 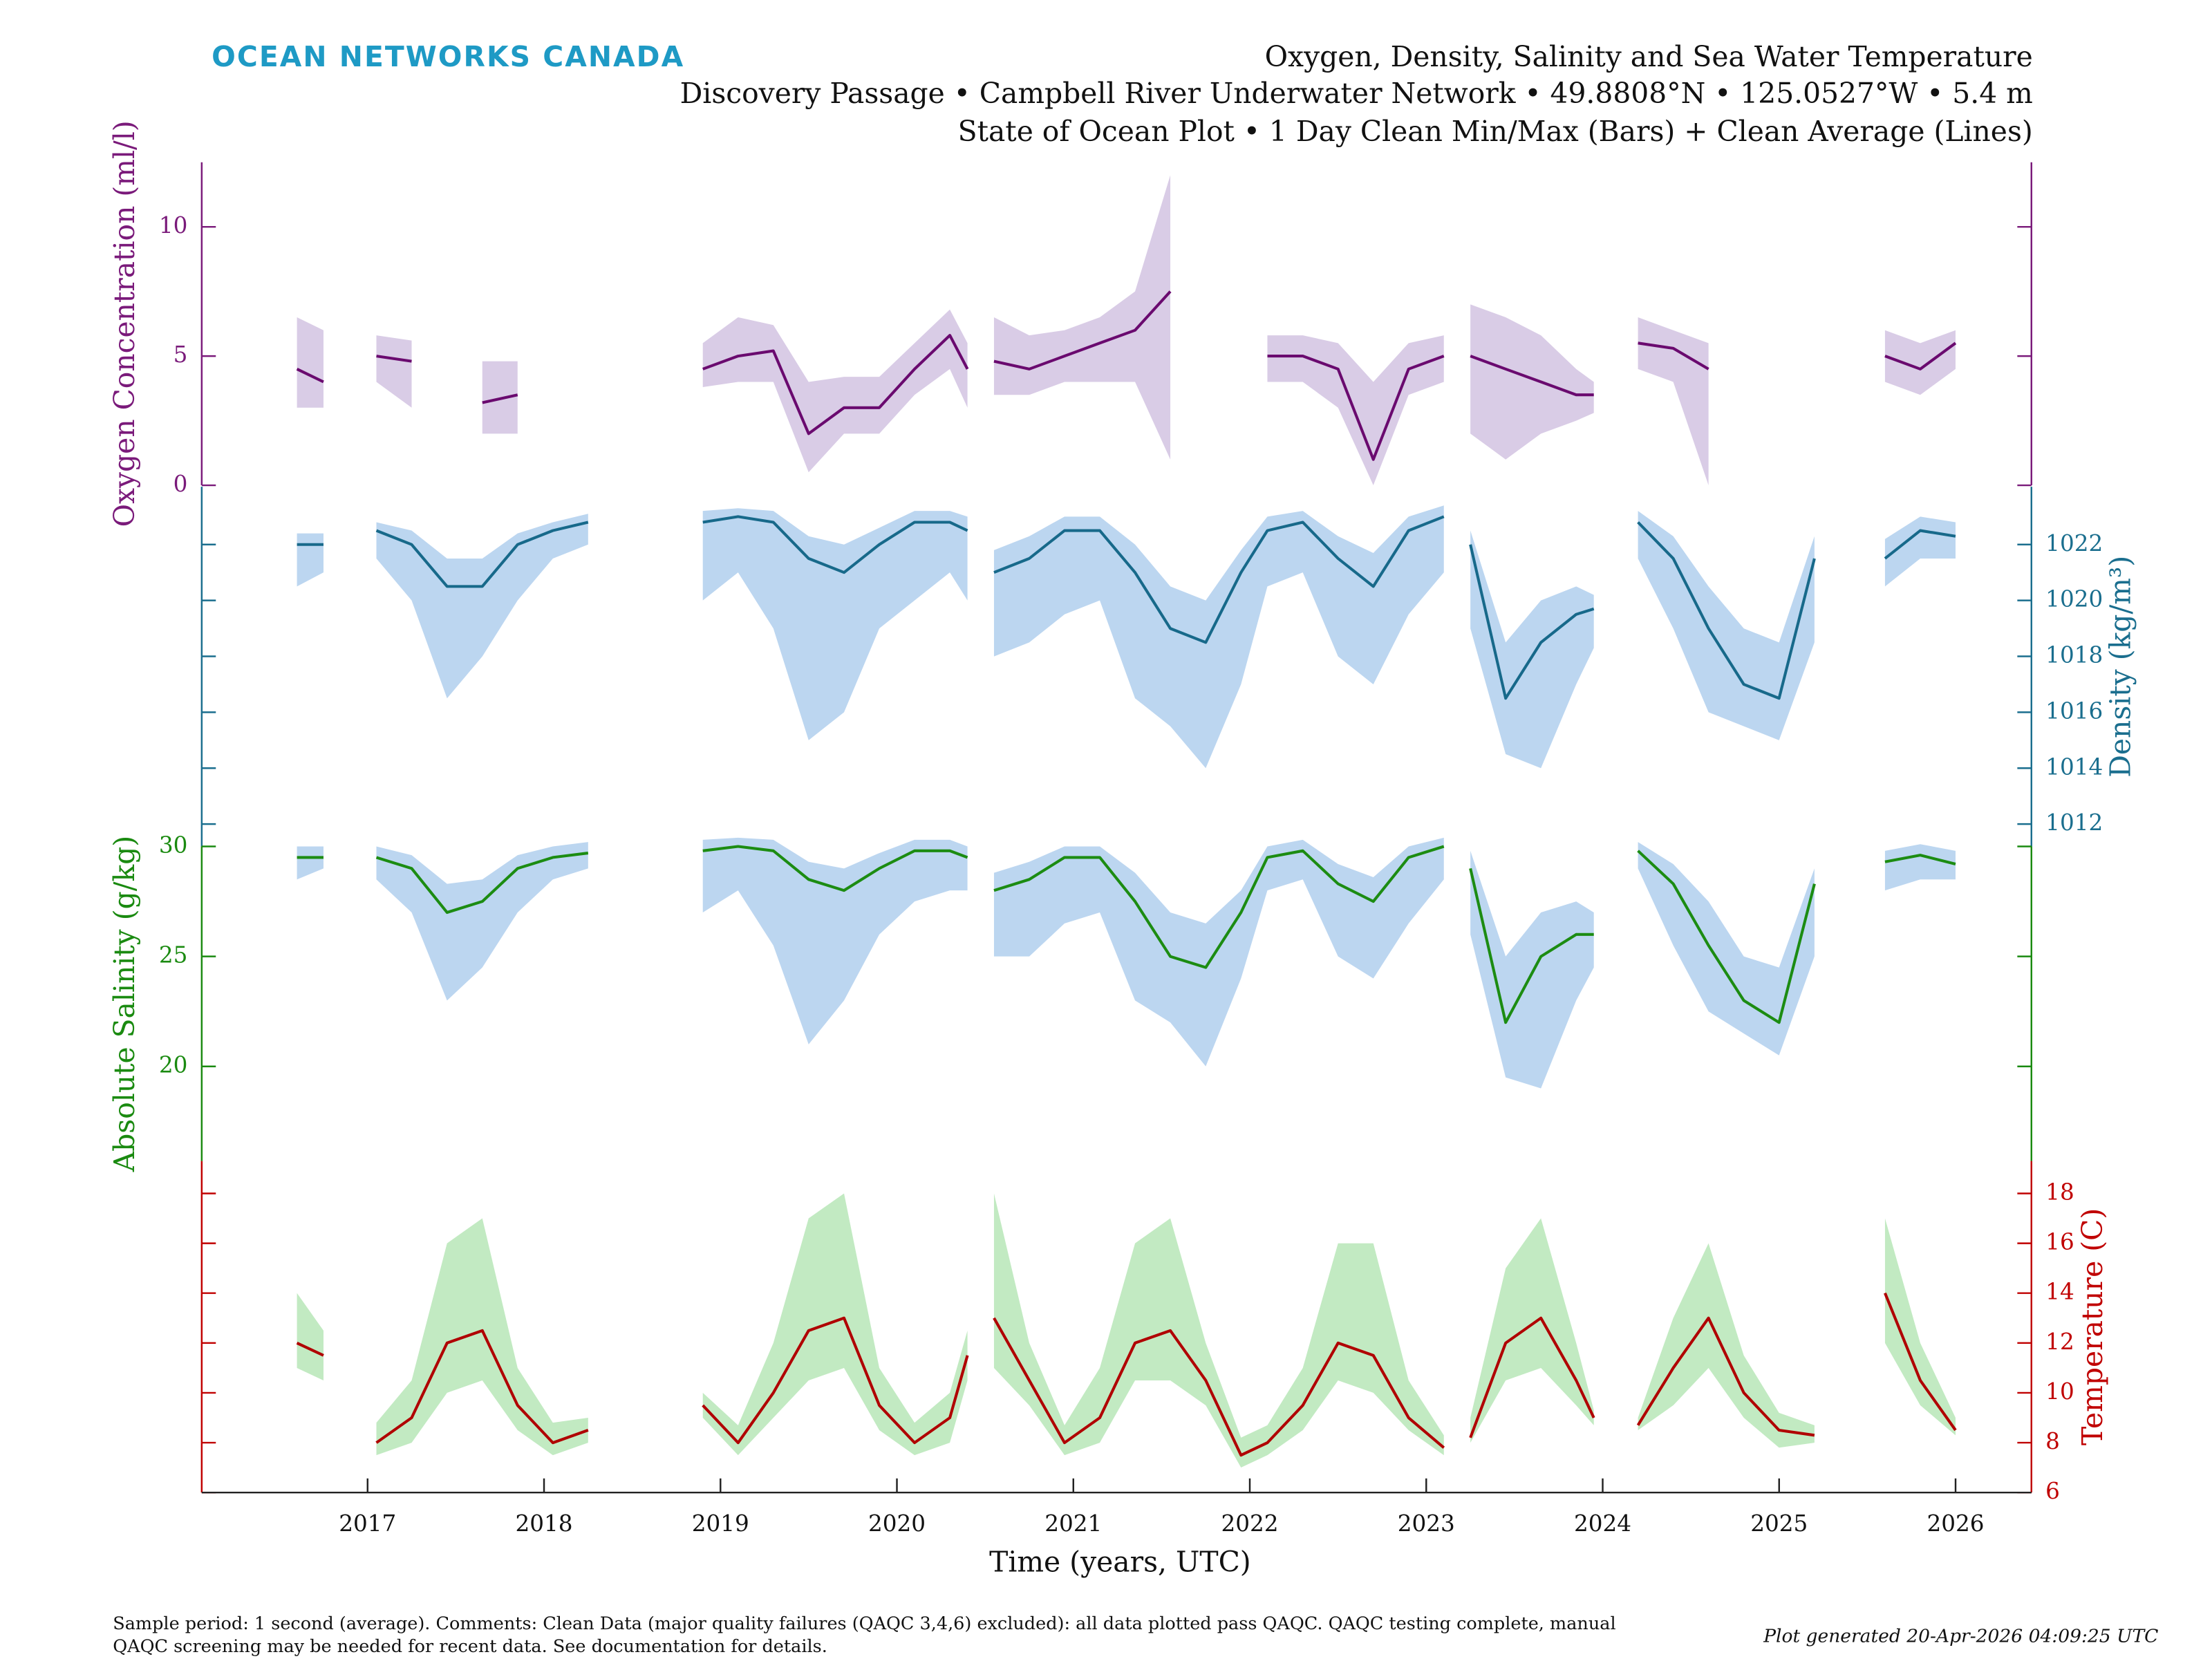 I want to click on x-axis-label: Time (years, UTC), so click(x=1120, y=1562).